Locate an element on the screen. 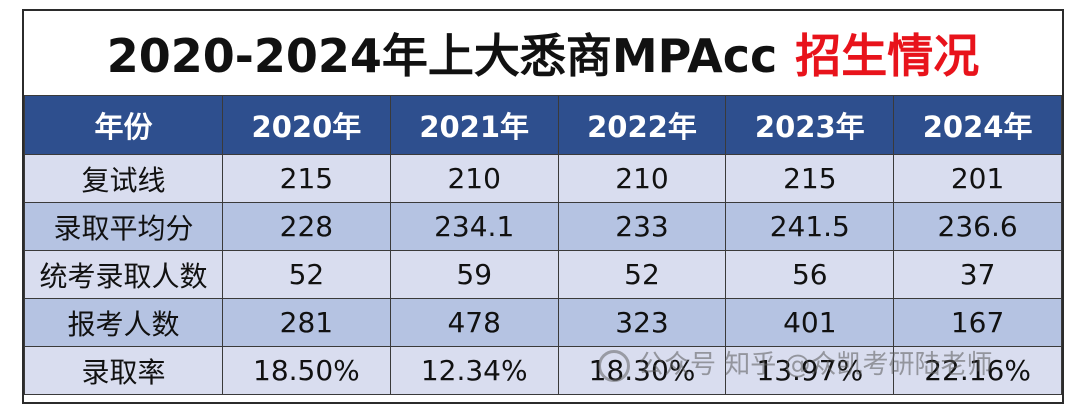 This screenshot has height=413, width=1080. table-cell: 12.34% is located at coordinates (474, 370).